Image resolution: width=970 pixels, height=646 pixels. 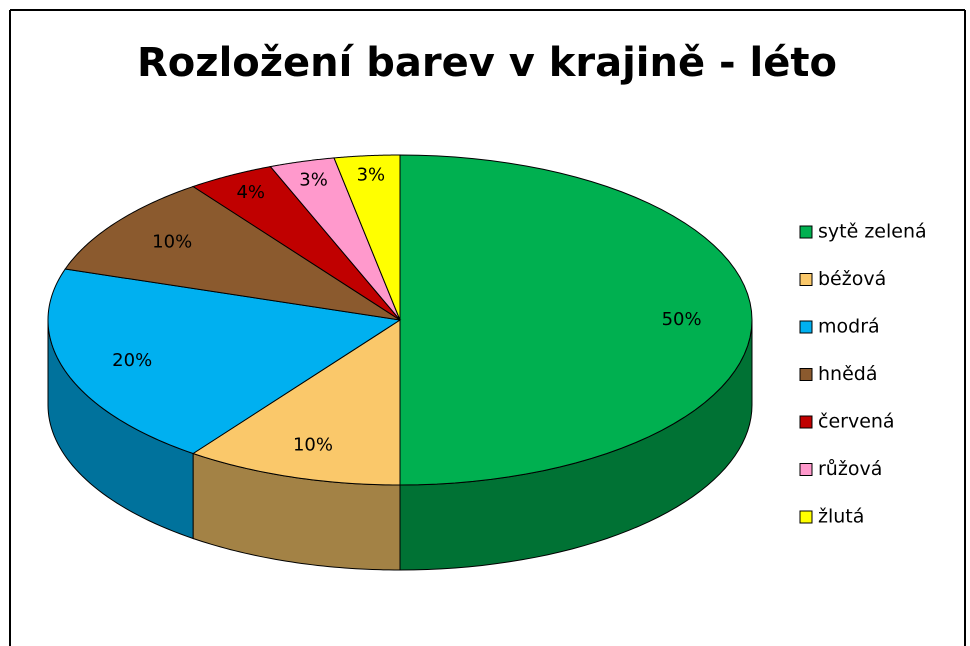 I want to click on legend-label: hnědá, so click(x=847, y=374).